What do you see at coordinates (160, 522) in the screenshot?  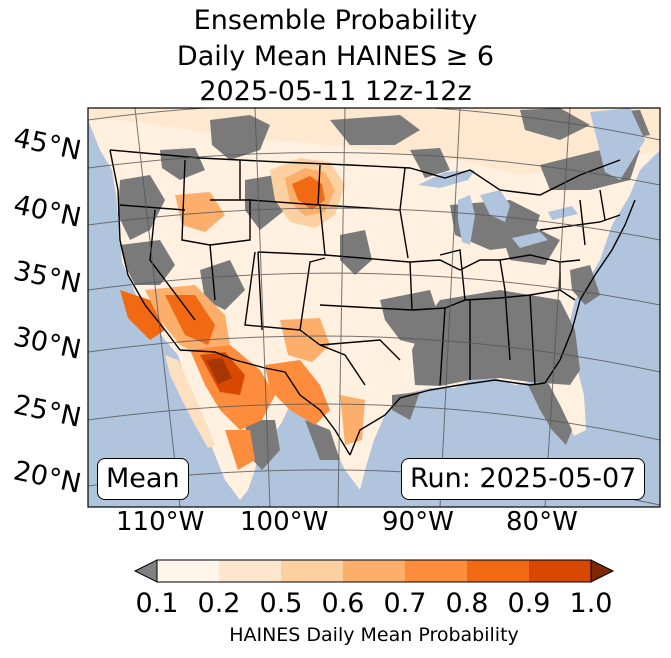 I see `lon-label-110: 110°W` at bounding box center [160, 522].